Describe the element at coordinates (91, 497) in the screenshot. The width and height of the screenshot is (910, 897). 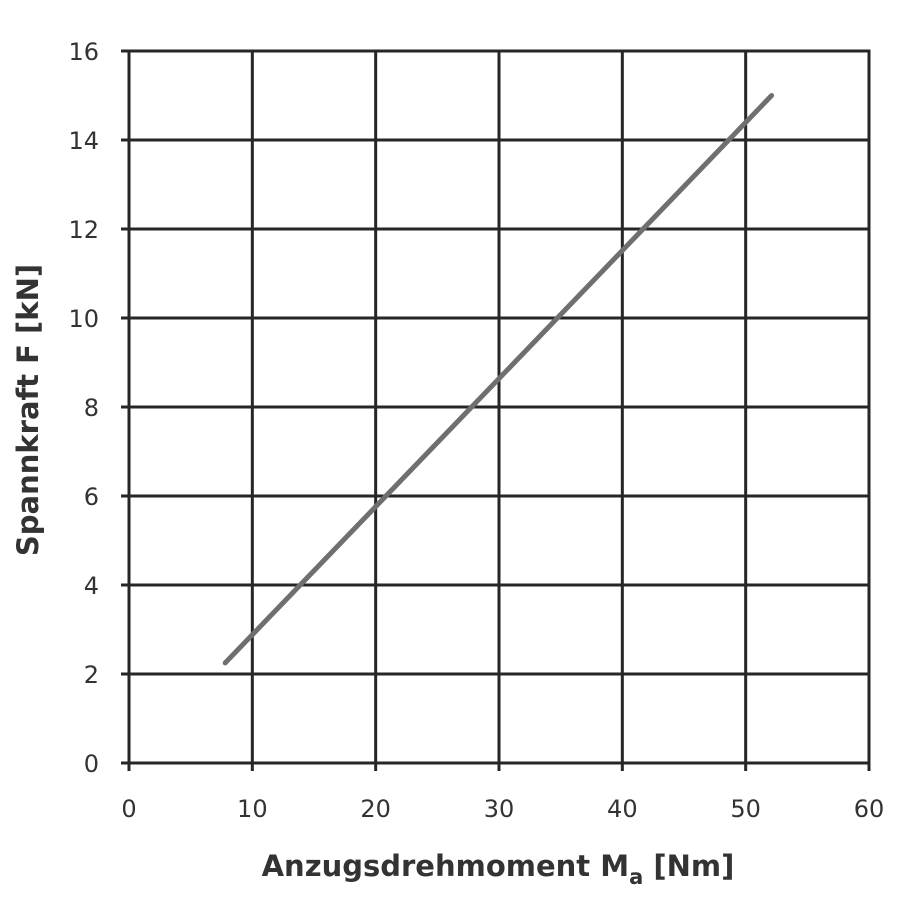
I see `y-tick-label-3: 6` at that location.